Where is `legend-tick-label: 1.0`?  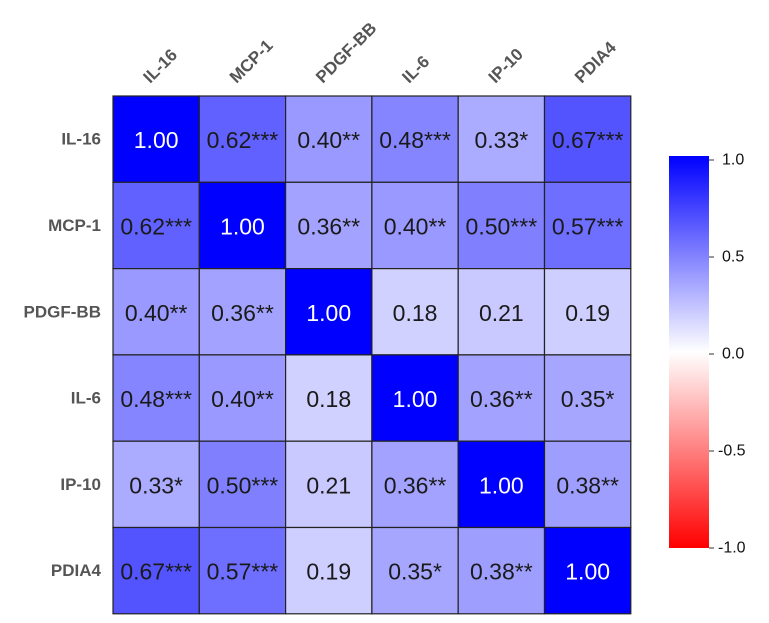
legend-tick-label: 1.0 is located at coordinates (733, 160).